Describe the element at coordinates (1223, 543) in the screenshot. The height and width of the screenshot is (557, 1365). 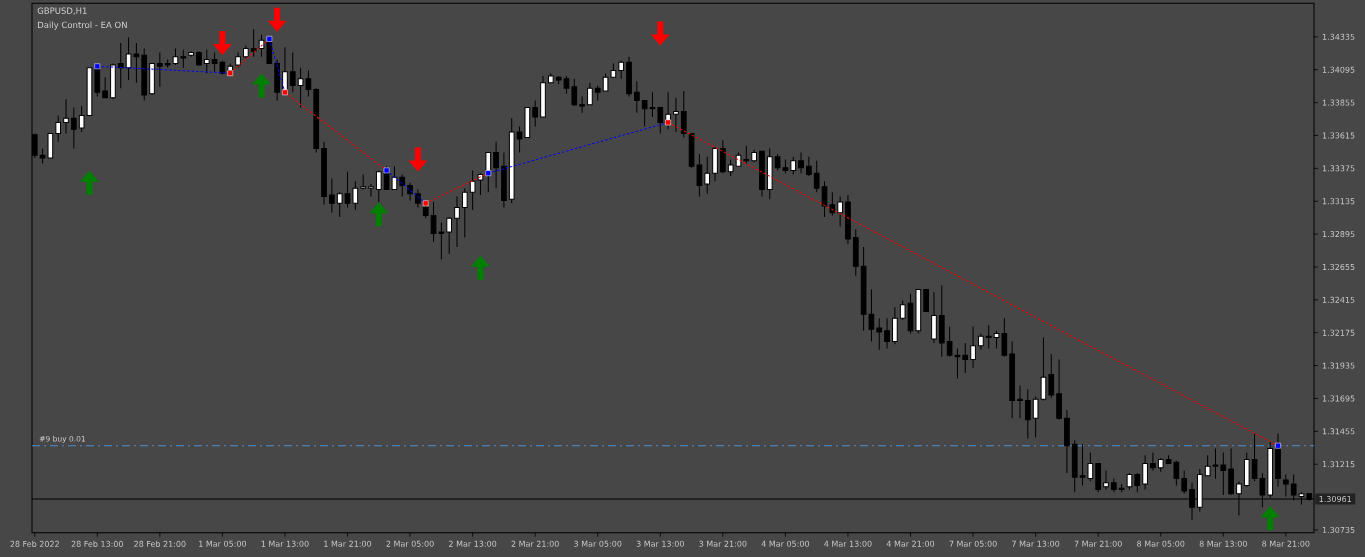
I see `x-tick-label: 8 Mar 13:00` at that location.